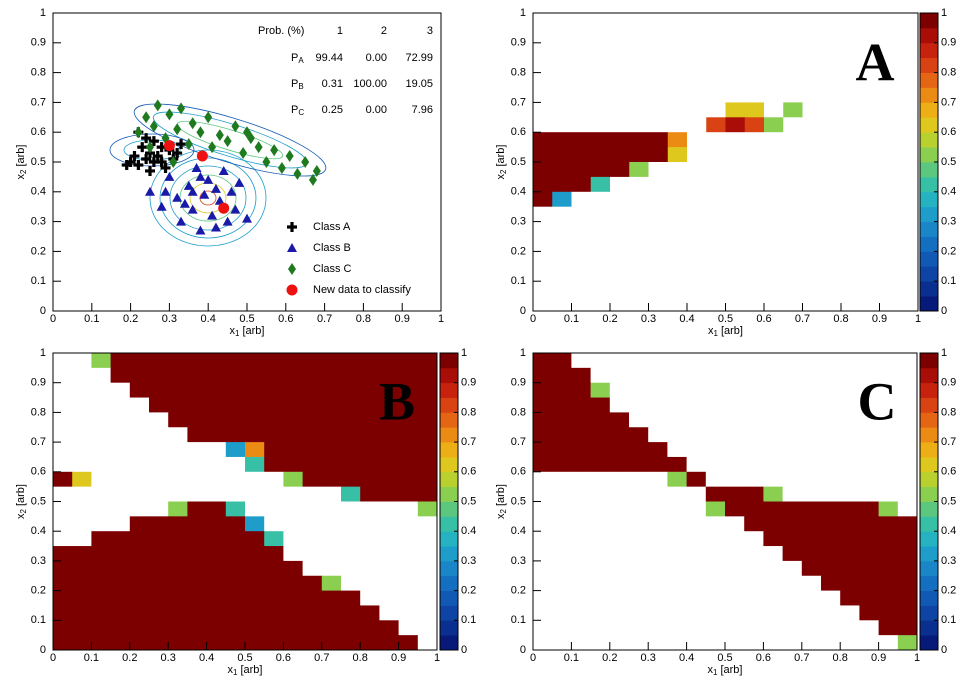 Image resolution: width=979 pixels, height=687 pixels. Describe the element at coordinates (715, 672) in the screenshot. I see `axis-subscript: 1` at that location.